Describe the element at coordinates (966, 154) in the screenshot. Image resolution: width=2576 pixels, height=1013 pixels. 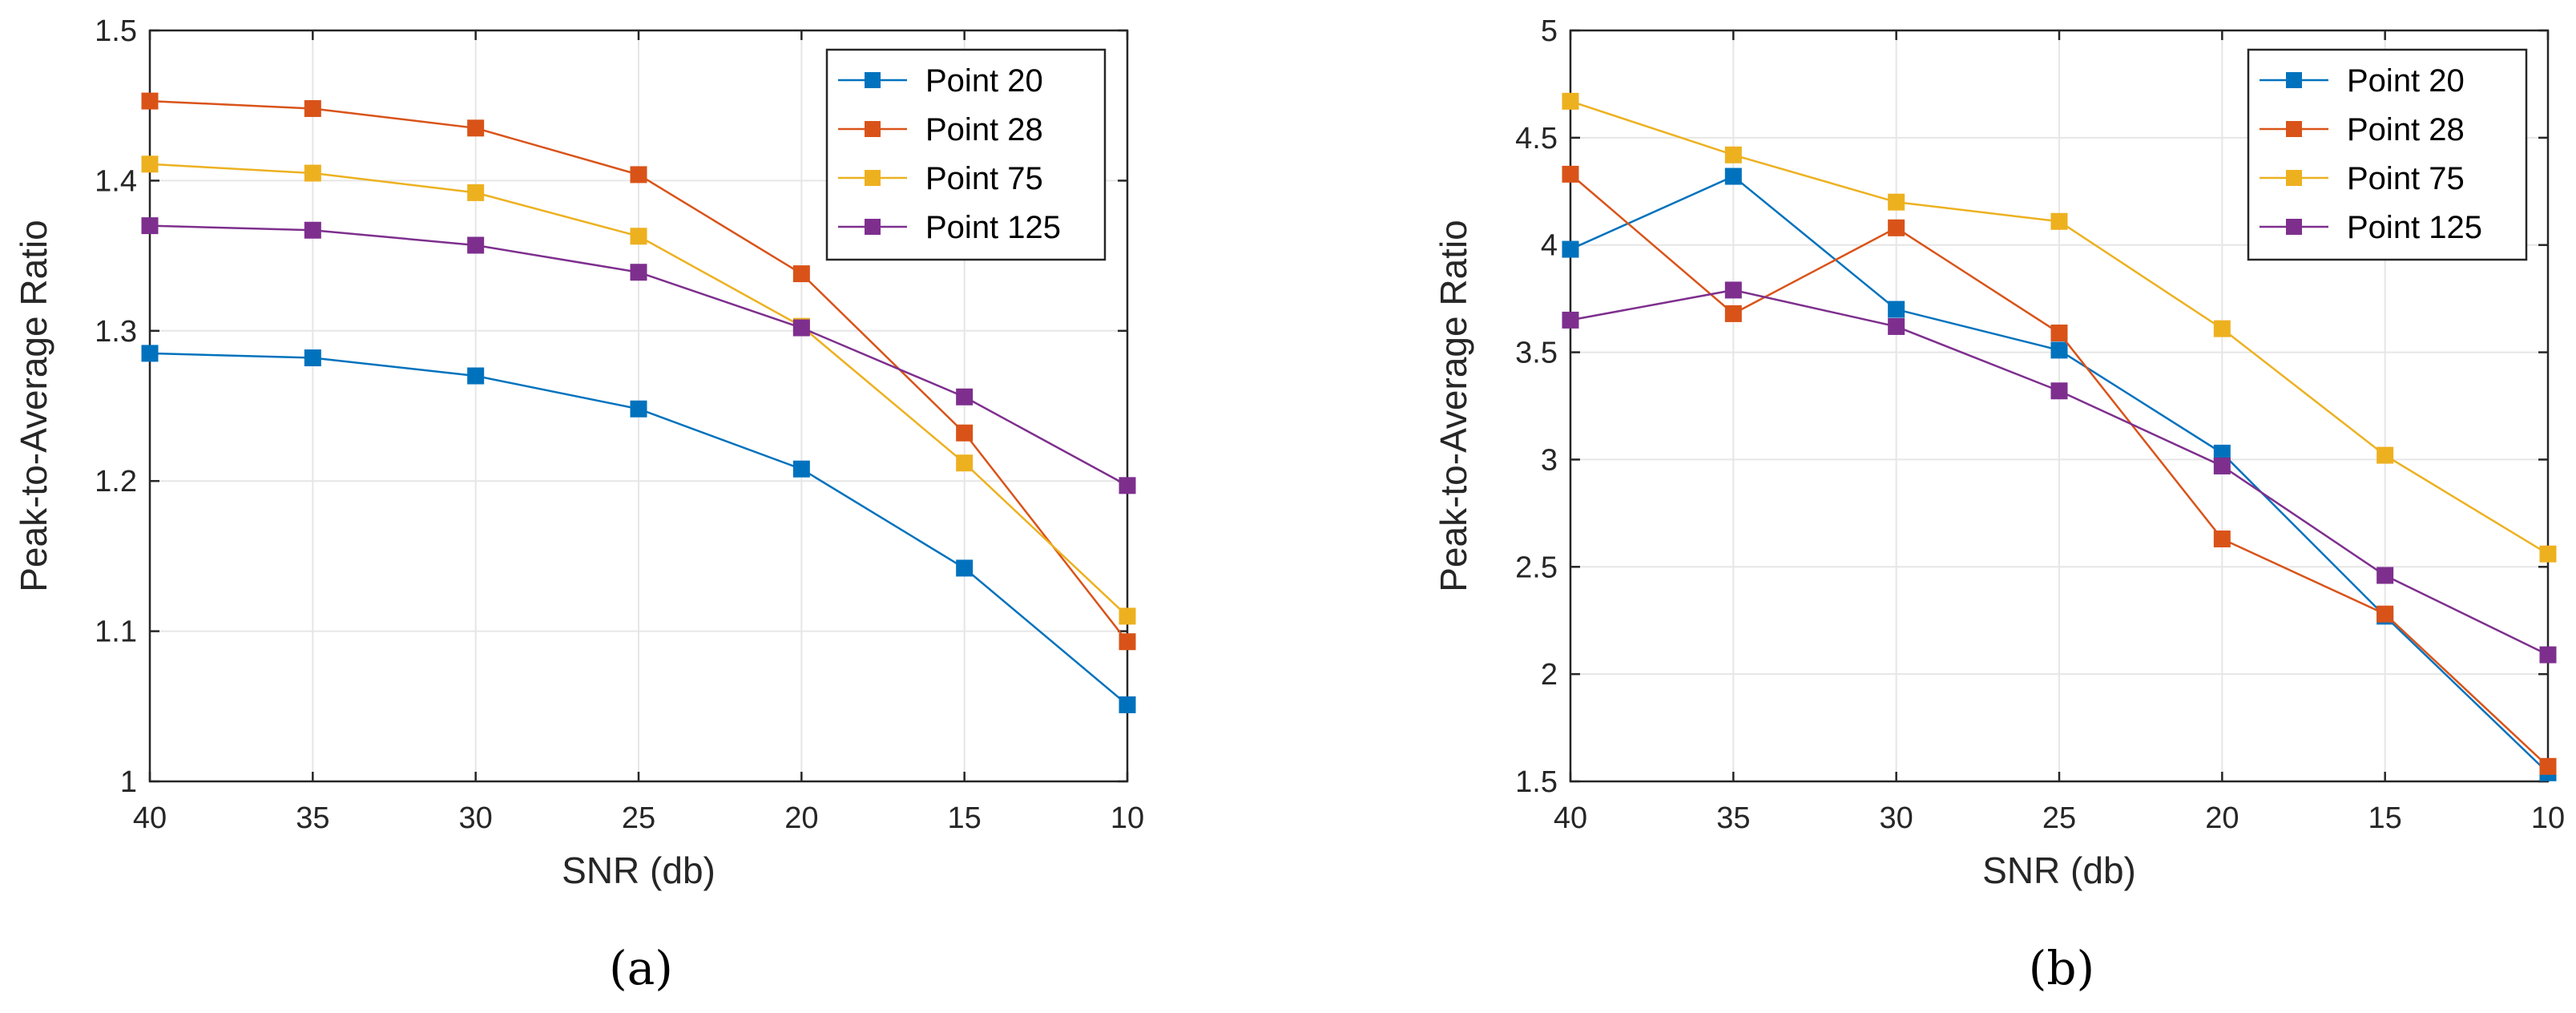
I see `legend: Point 20 Point 28 Point 75 Point 125` at that location.